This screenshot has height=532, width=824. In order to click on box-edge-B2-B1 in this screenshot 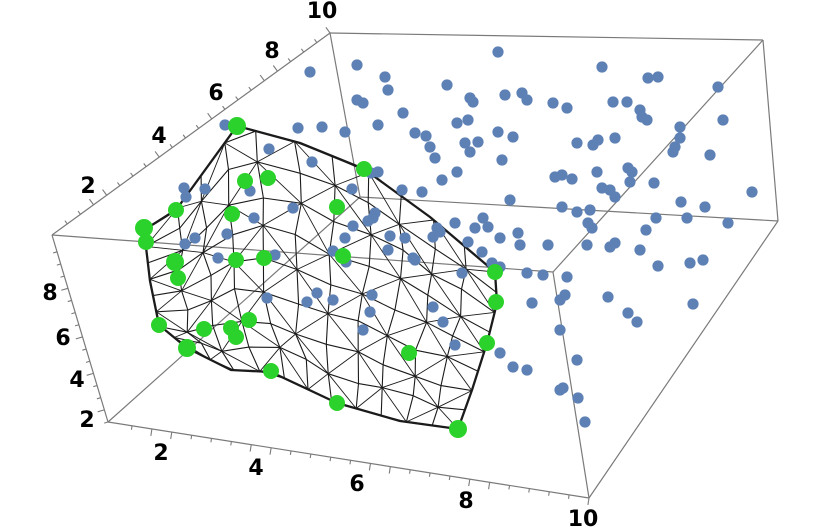, I will do `click(348, 460)`.